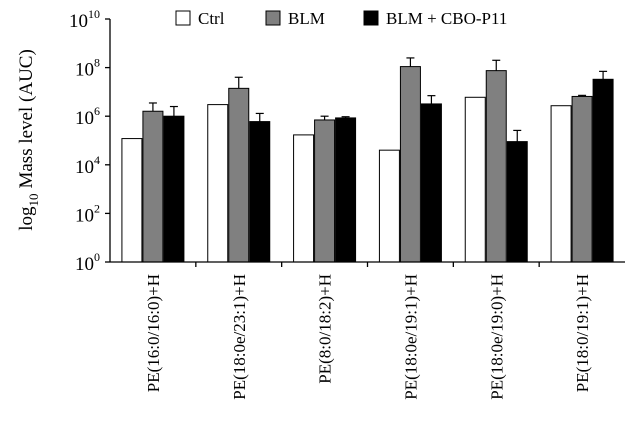  What do you see at coordinates (341, 18) in the screenshot?
I see `legend: Ctrl BLM BLM + CBO-P11` at bounding box center [341, 18].